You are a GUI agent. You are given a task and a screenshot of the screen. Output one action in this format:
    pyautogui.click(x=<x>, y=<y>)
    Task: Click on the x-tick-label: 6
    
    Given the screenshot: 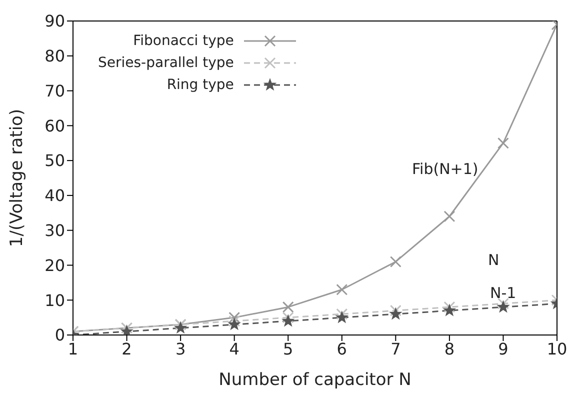 What is the action you would take?
    pyautogui.click(x=341, y=348)
    